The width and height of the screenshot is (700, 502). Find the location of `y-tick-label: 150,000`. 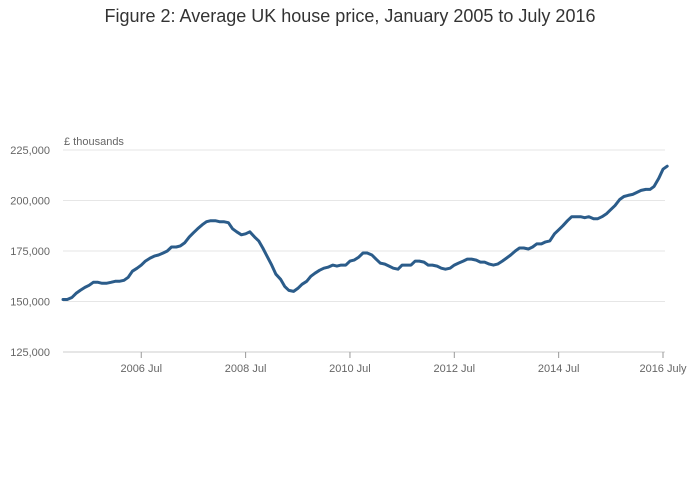

y-tick-label: 150,000 is located at coordinates (30, 303).